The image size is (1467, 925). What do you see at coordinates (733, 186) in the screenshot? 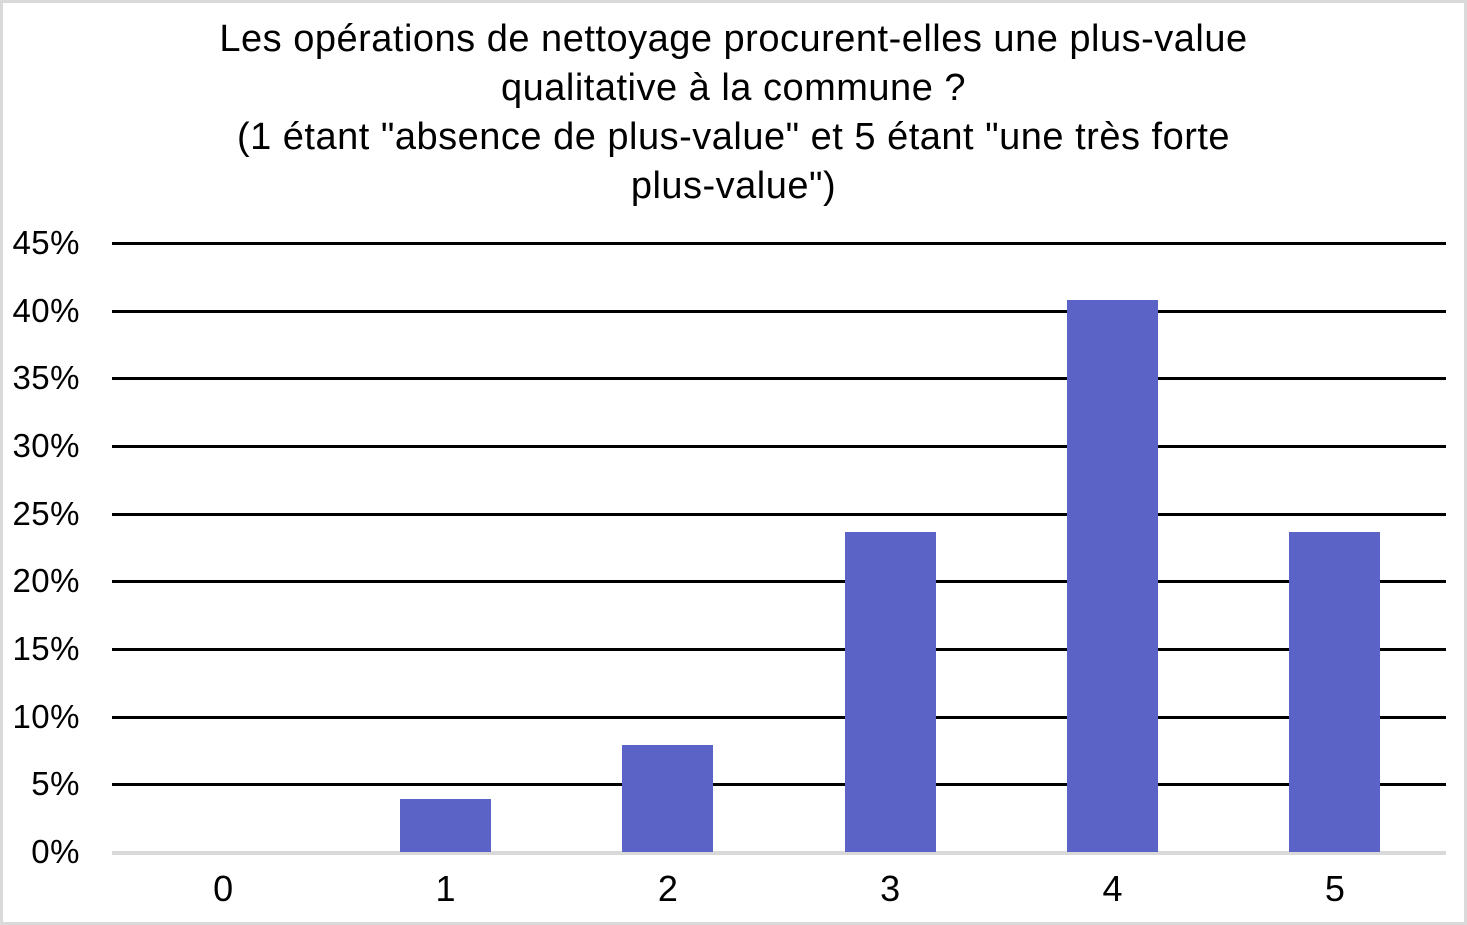
I see `chart-title-line-4: plus-value")` at bounding box center [733, 186].